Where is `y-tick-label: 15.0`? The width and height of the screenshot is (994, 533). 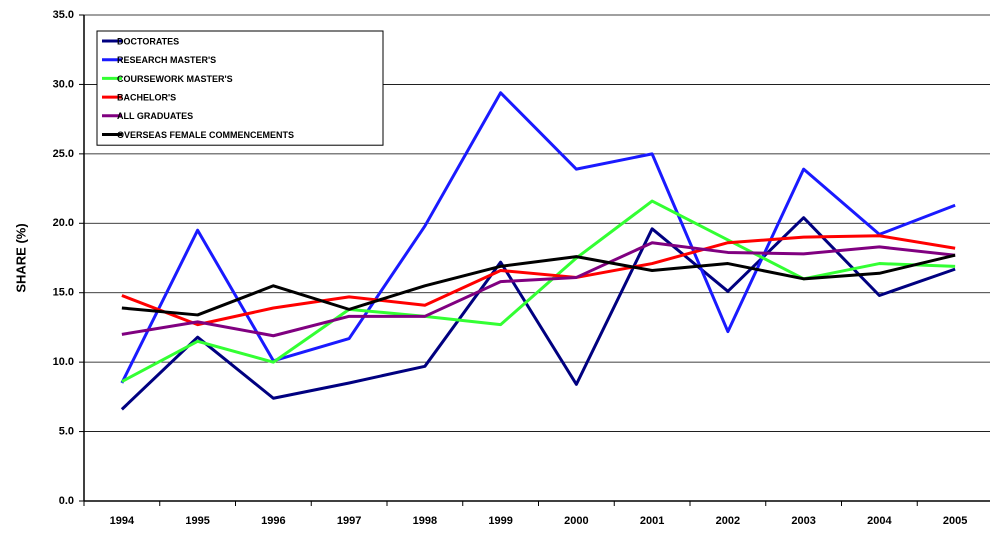 y-tick-label: 15.0 is located at coordinates (63, 293).